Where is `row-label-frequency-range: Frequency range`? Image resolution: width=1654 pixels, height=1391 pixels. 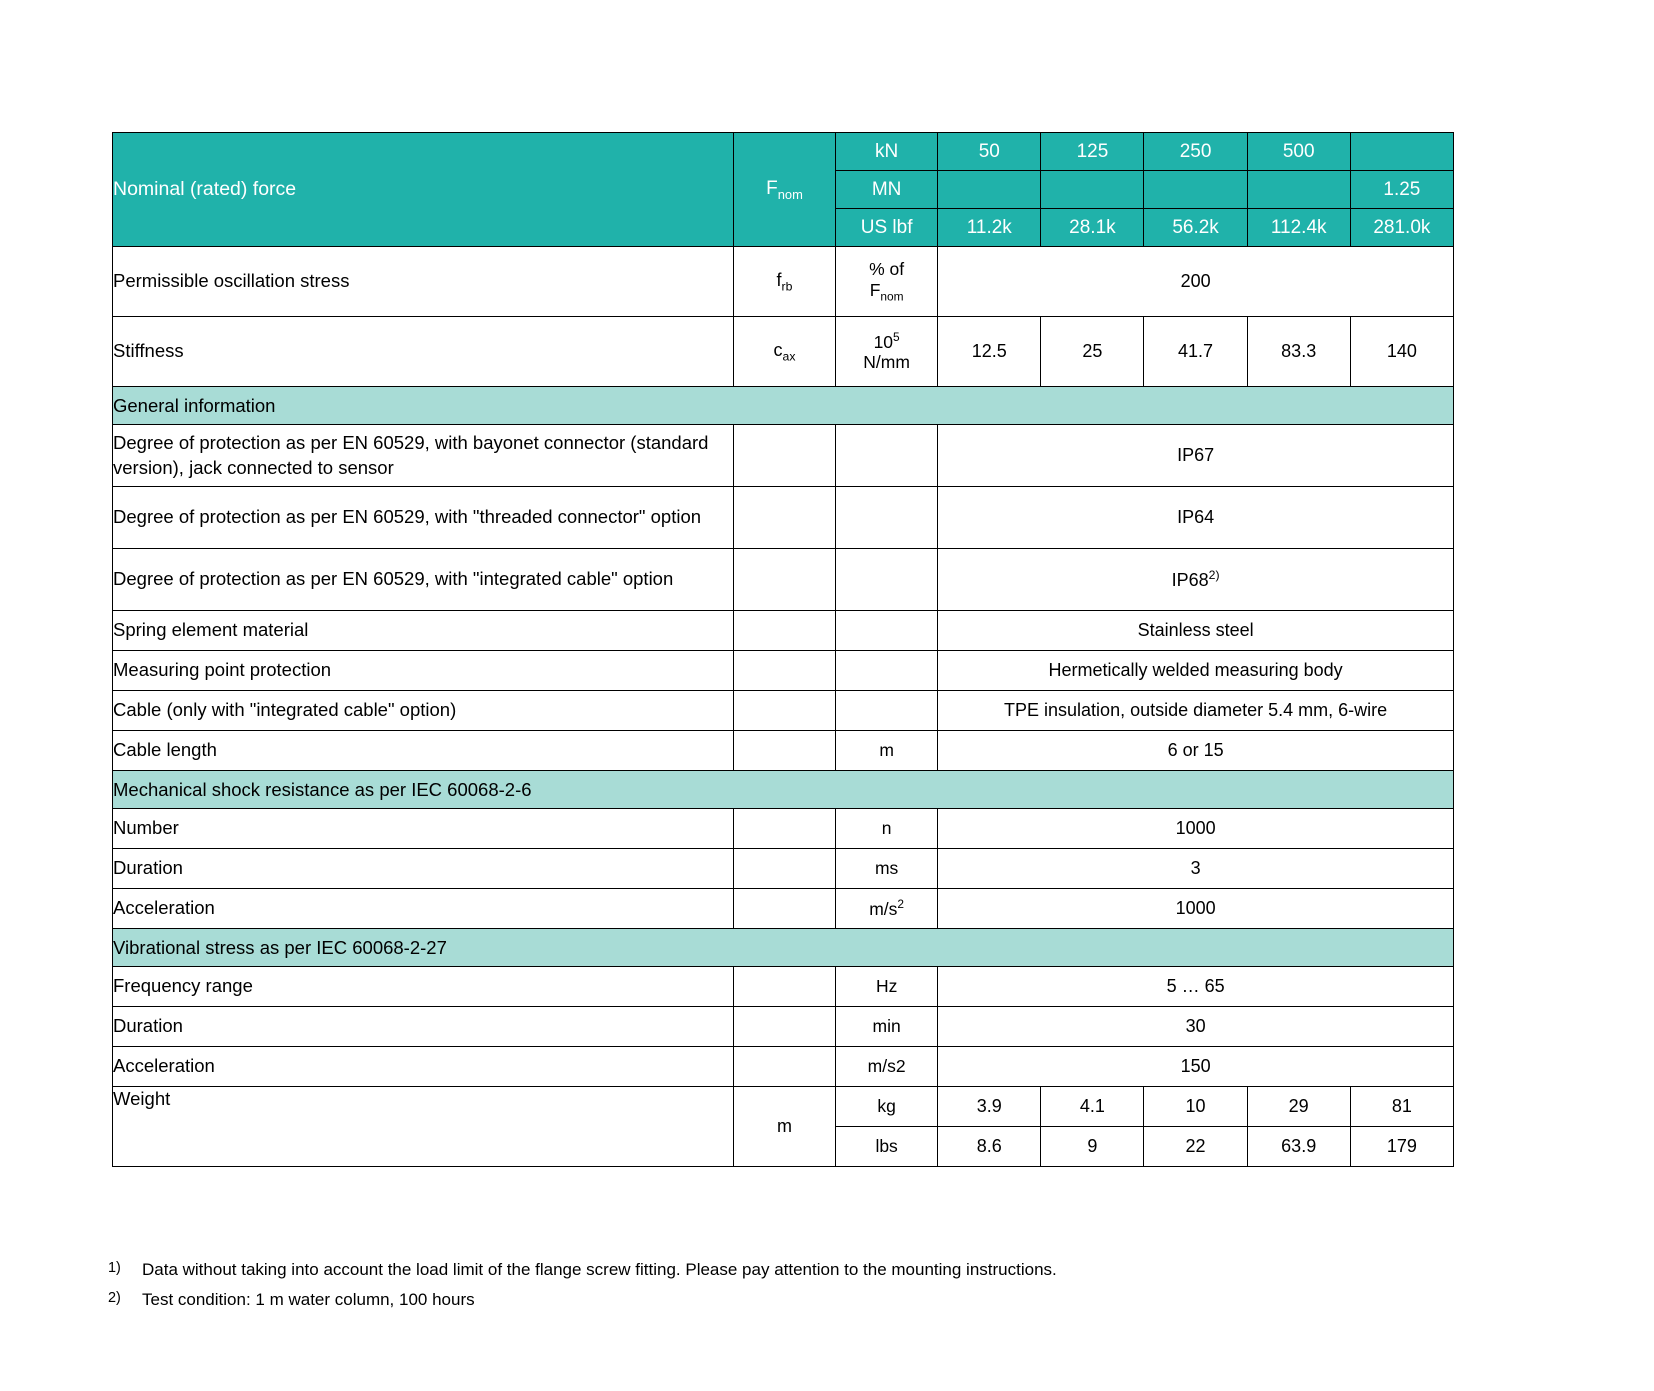
row-label-frequency-range: Frequency range is located at coordinates (423, 986).